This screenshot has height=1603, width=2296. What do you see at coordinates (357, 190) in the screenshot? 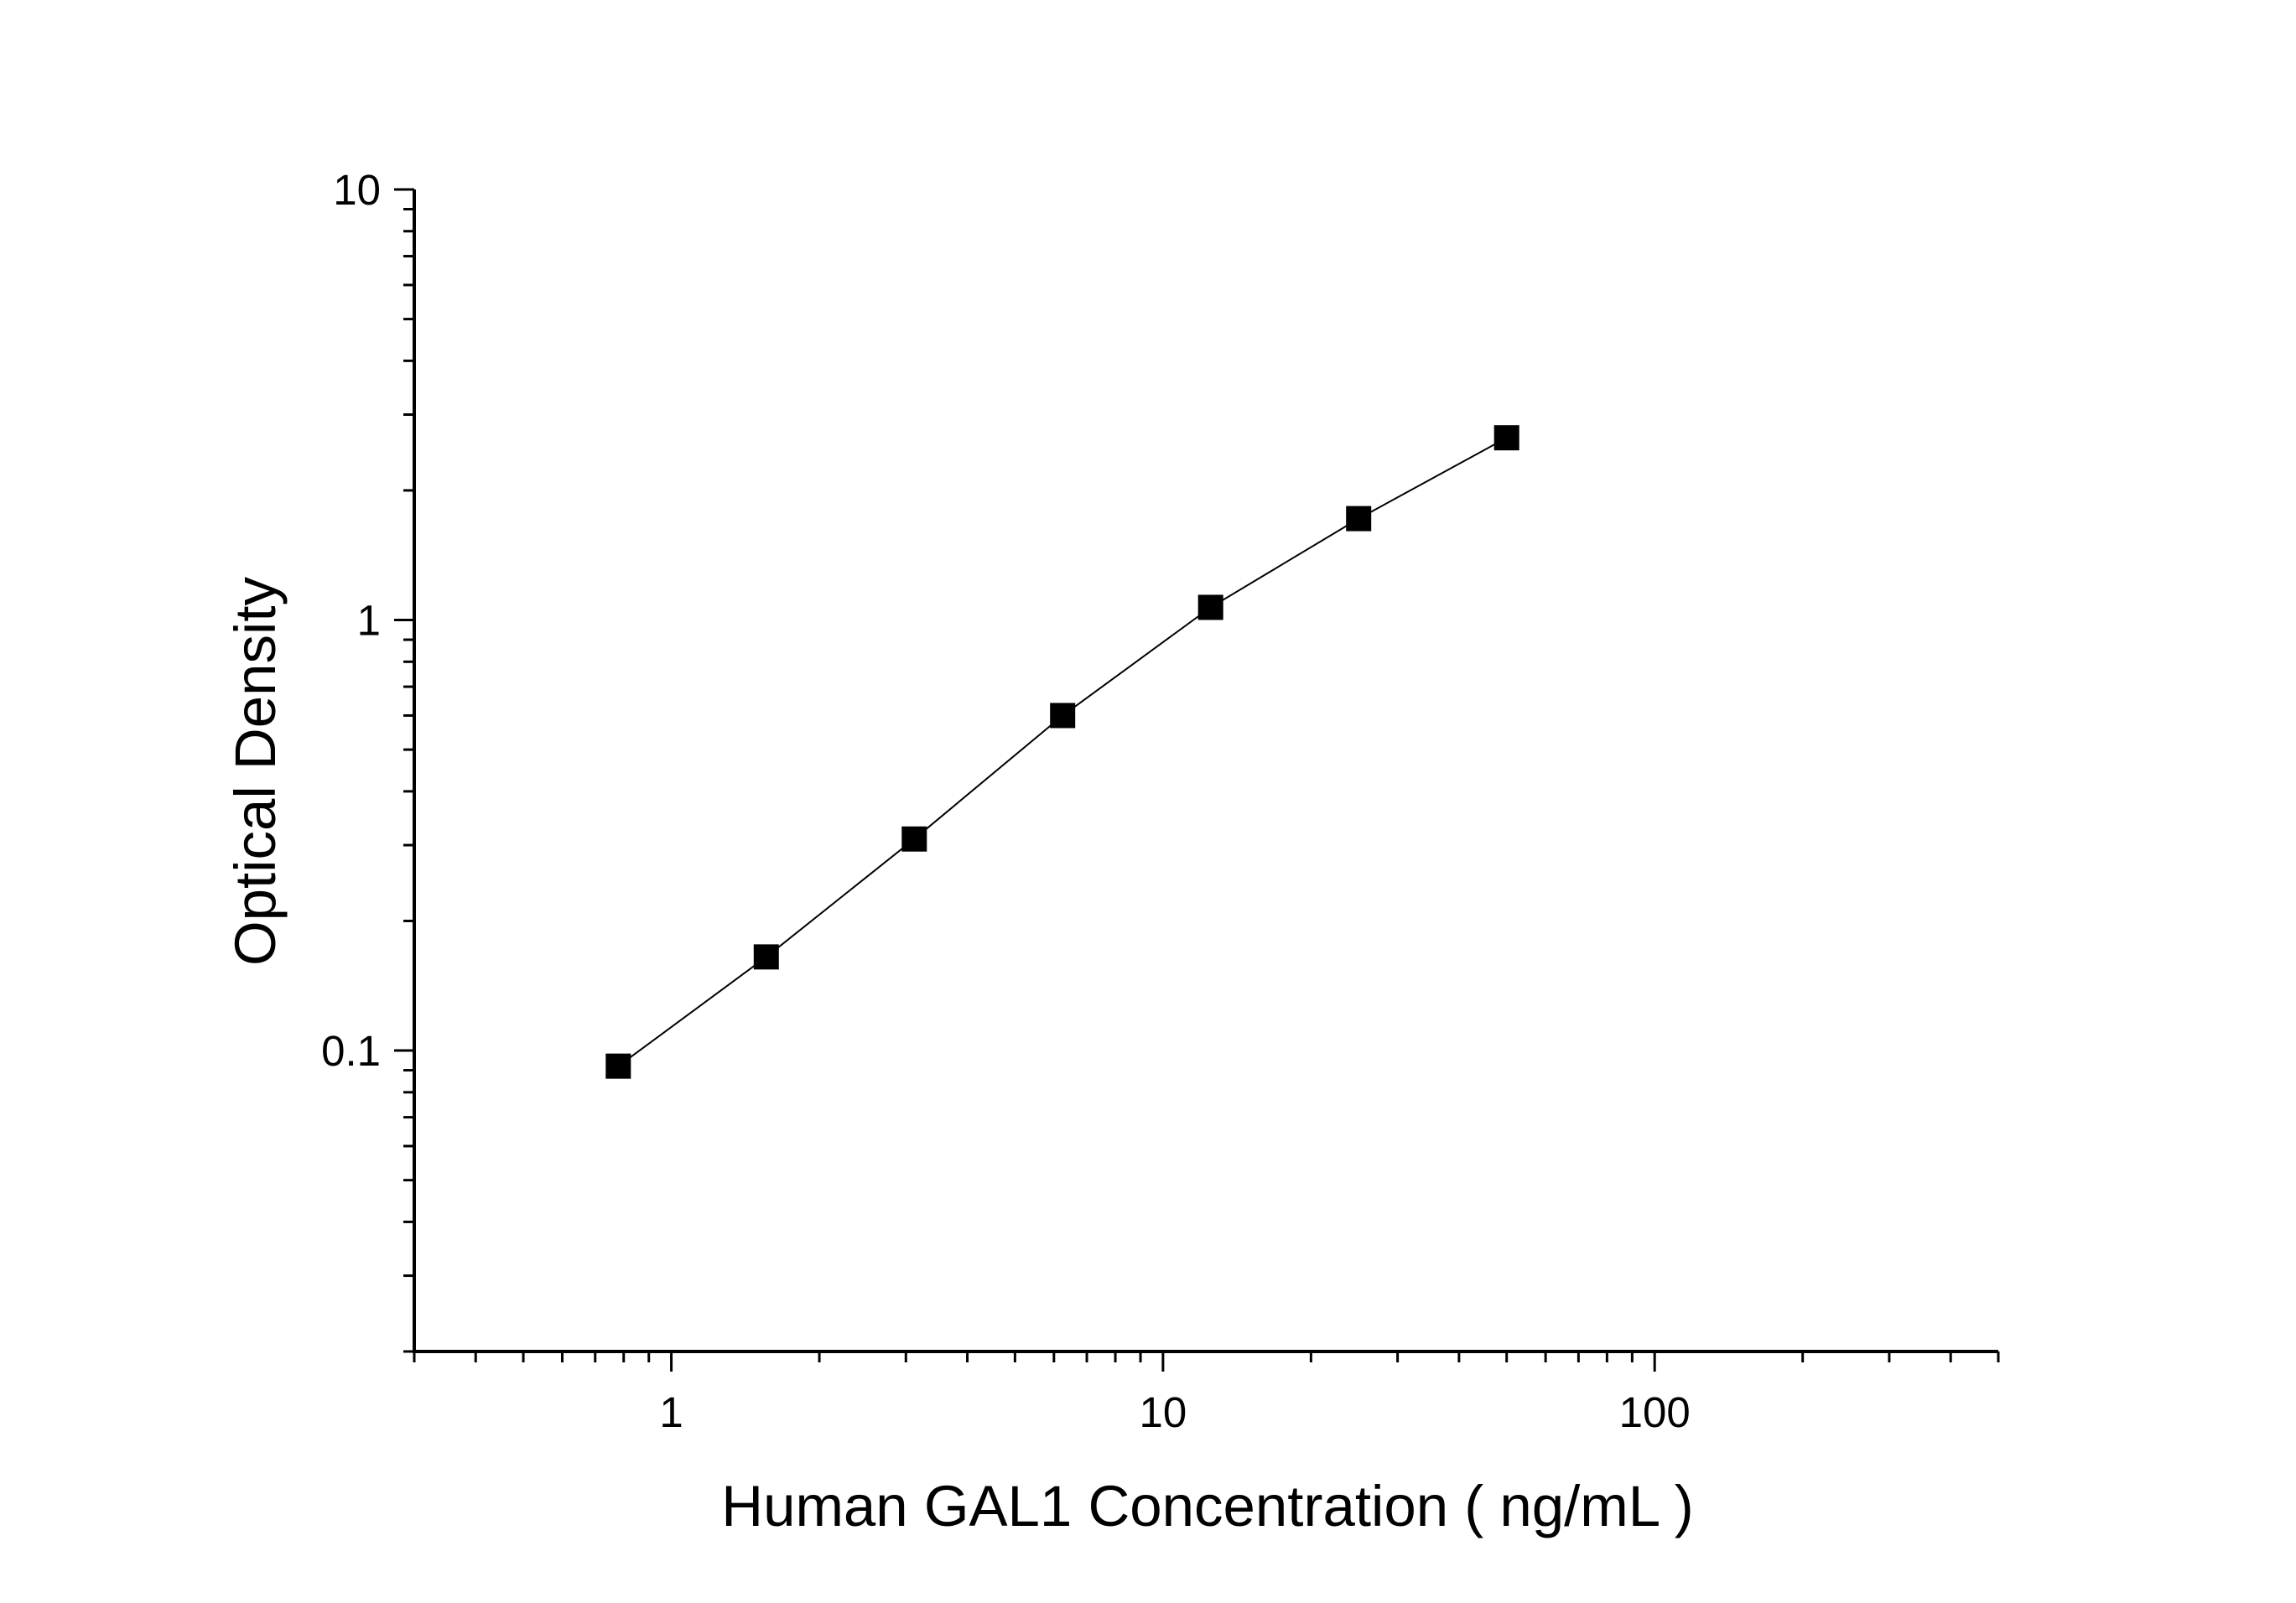
I see `y-tick-label: 10` at bounding box center [357, 190].